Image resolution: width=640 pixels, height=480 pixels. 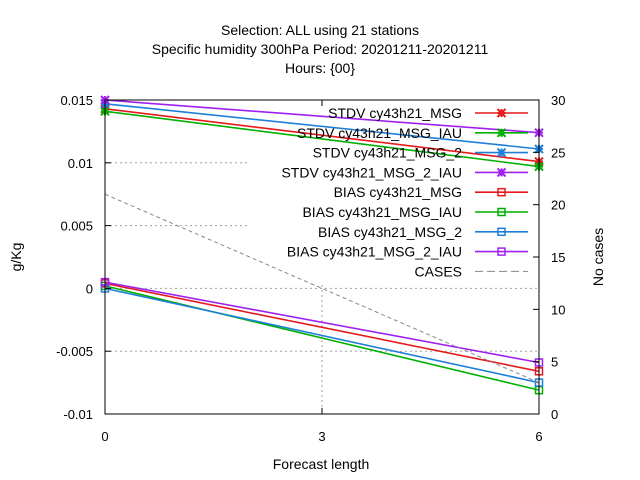 What do you see at coordinates (104, 436) in the screenshot?
I see `x-tick-label: 0` at bounding box center [104, 436].